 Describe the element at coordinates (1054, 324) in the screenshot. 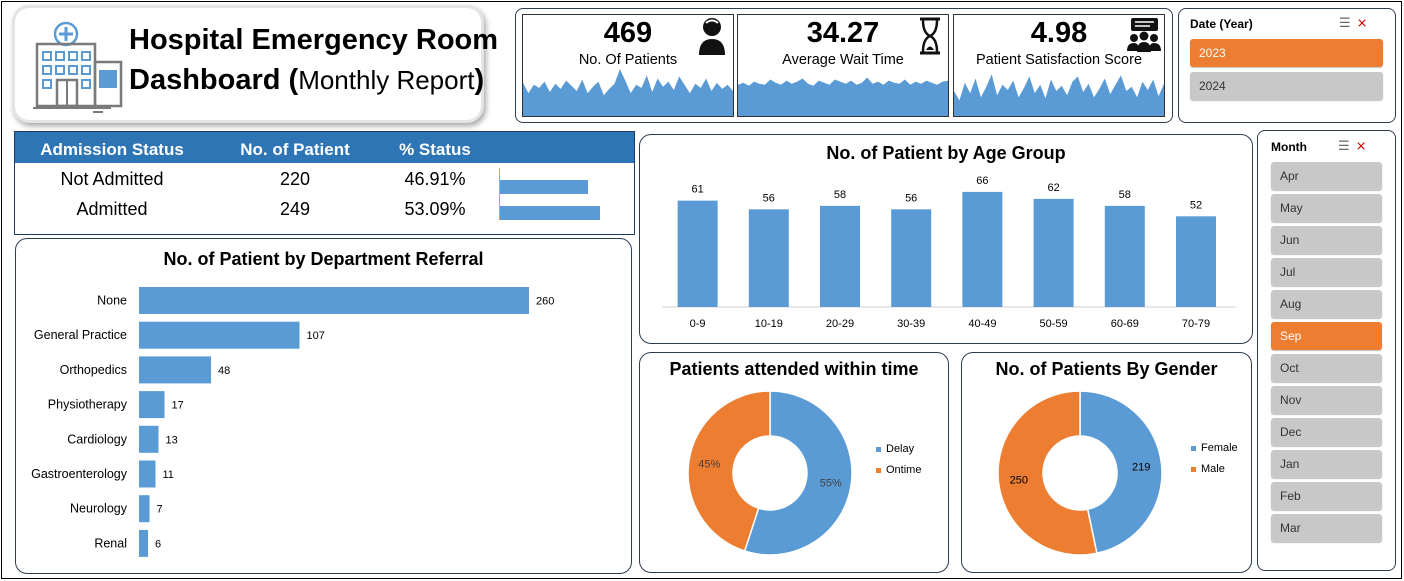

I see `category-label: 50-59` at that location.